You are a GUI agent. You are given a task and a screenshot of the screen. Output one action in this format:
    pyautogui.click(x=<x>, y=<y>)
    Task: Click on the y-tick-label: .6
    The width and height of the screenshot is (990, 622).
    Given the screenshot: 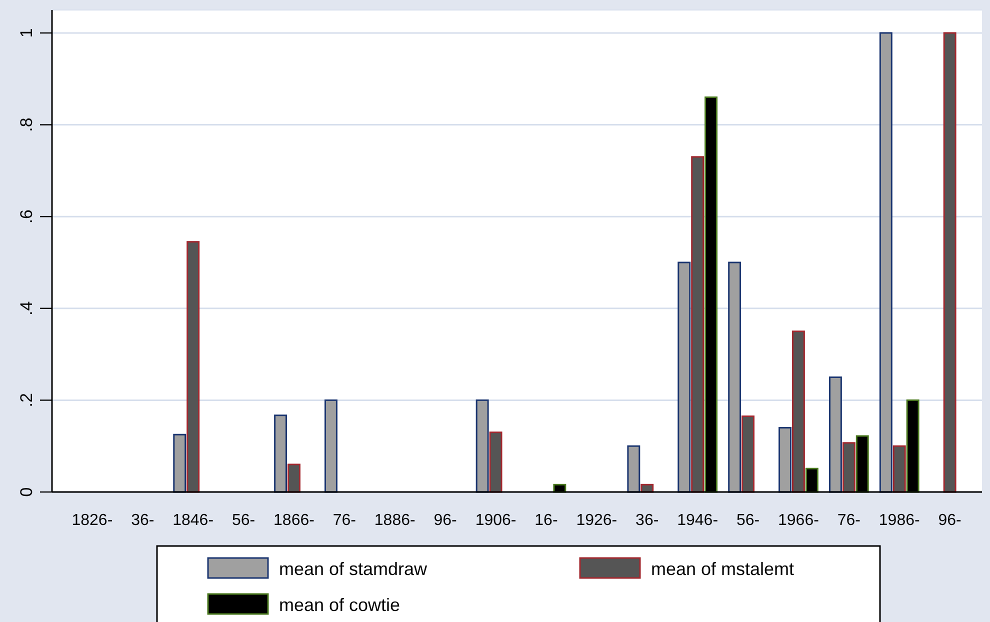 What is the action you would take?
    pyautogui.click(x=26, y=216)
    